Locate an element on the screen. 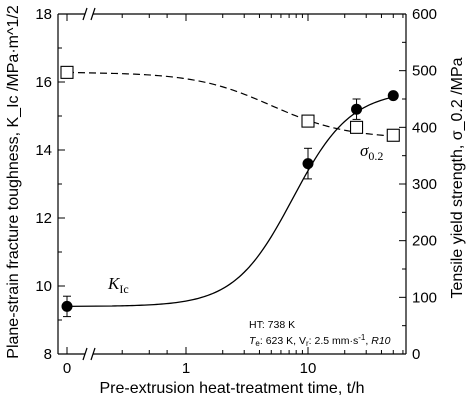  annotation-line-1: HT: 738 K is located at coordinates (272, 325).